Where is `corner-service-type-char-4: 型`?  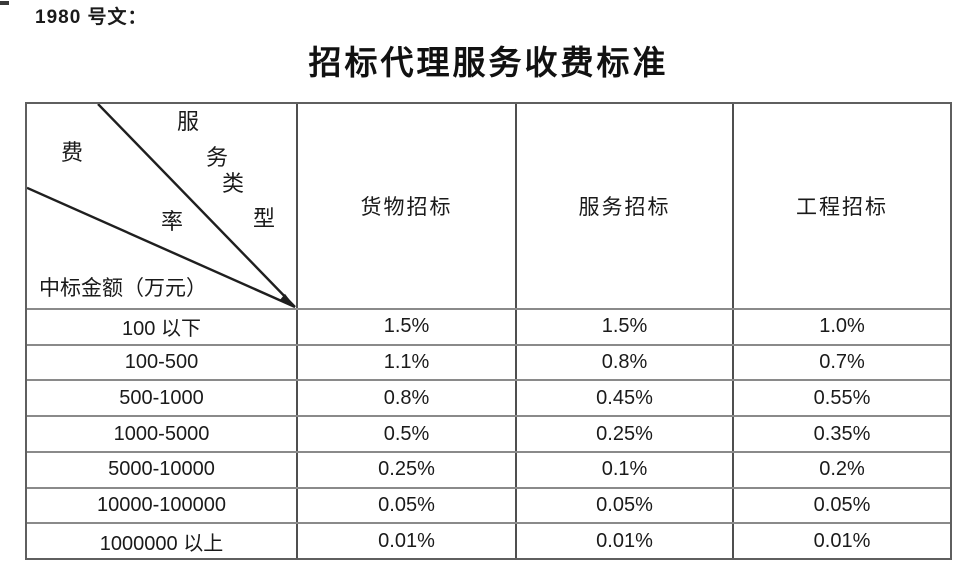 corner-service-type-char-4: 型 is located at coordinates (264, 218).